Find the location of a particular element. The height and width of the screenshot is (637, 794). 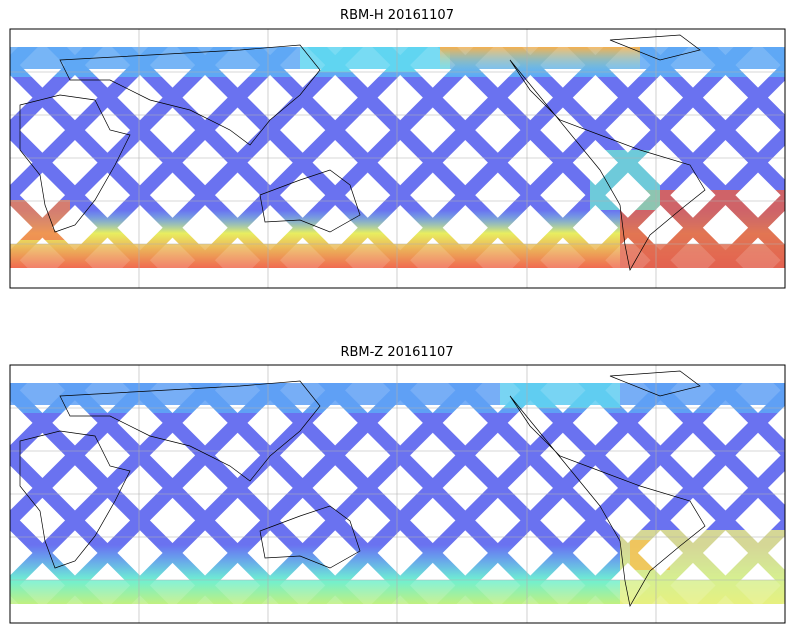

panel-title: RBM-H 20161107 is located at coordinates (397, 15).